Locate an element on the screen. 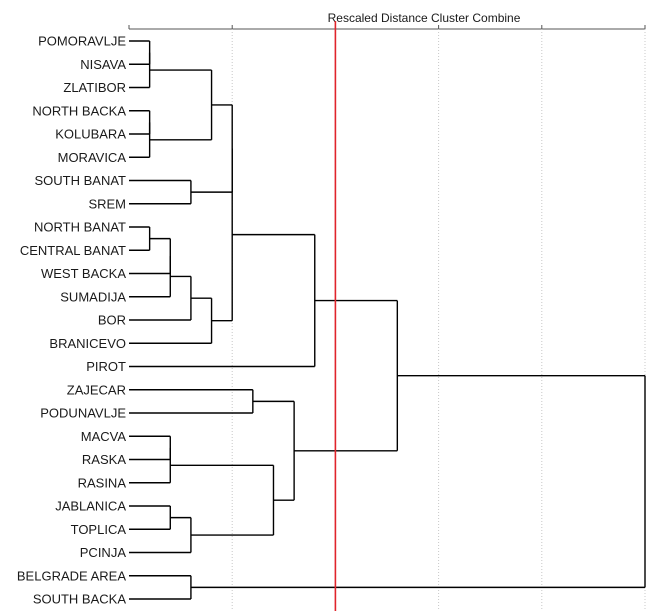 This screenshot has height=611, width=661. leaf-label: SOUTH BACKA is located at coordinates (80, 599).